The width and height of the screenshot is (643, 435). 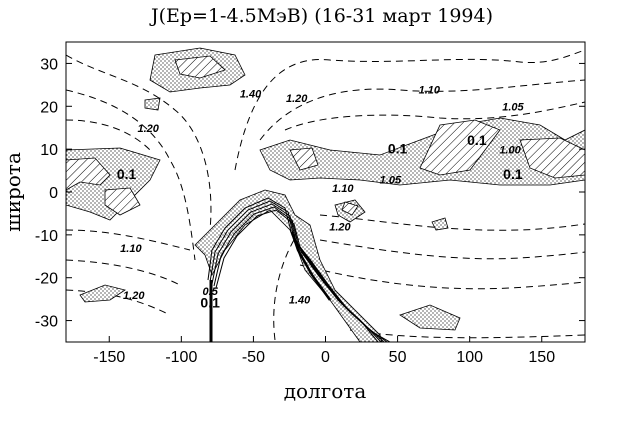 What do you see at coordinates (49, 107) in the screenshot?
I see `y-tick-label: 20` at bounding box center [49, 107].